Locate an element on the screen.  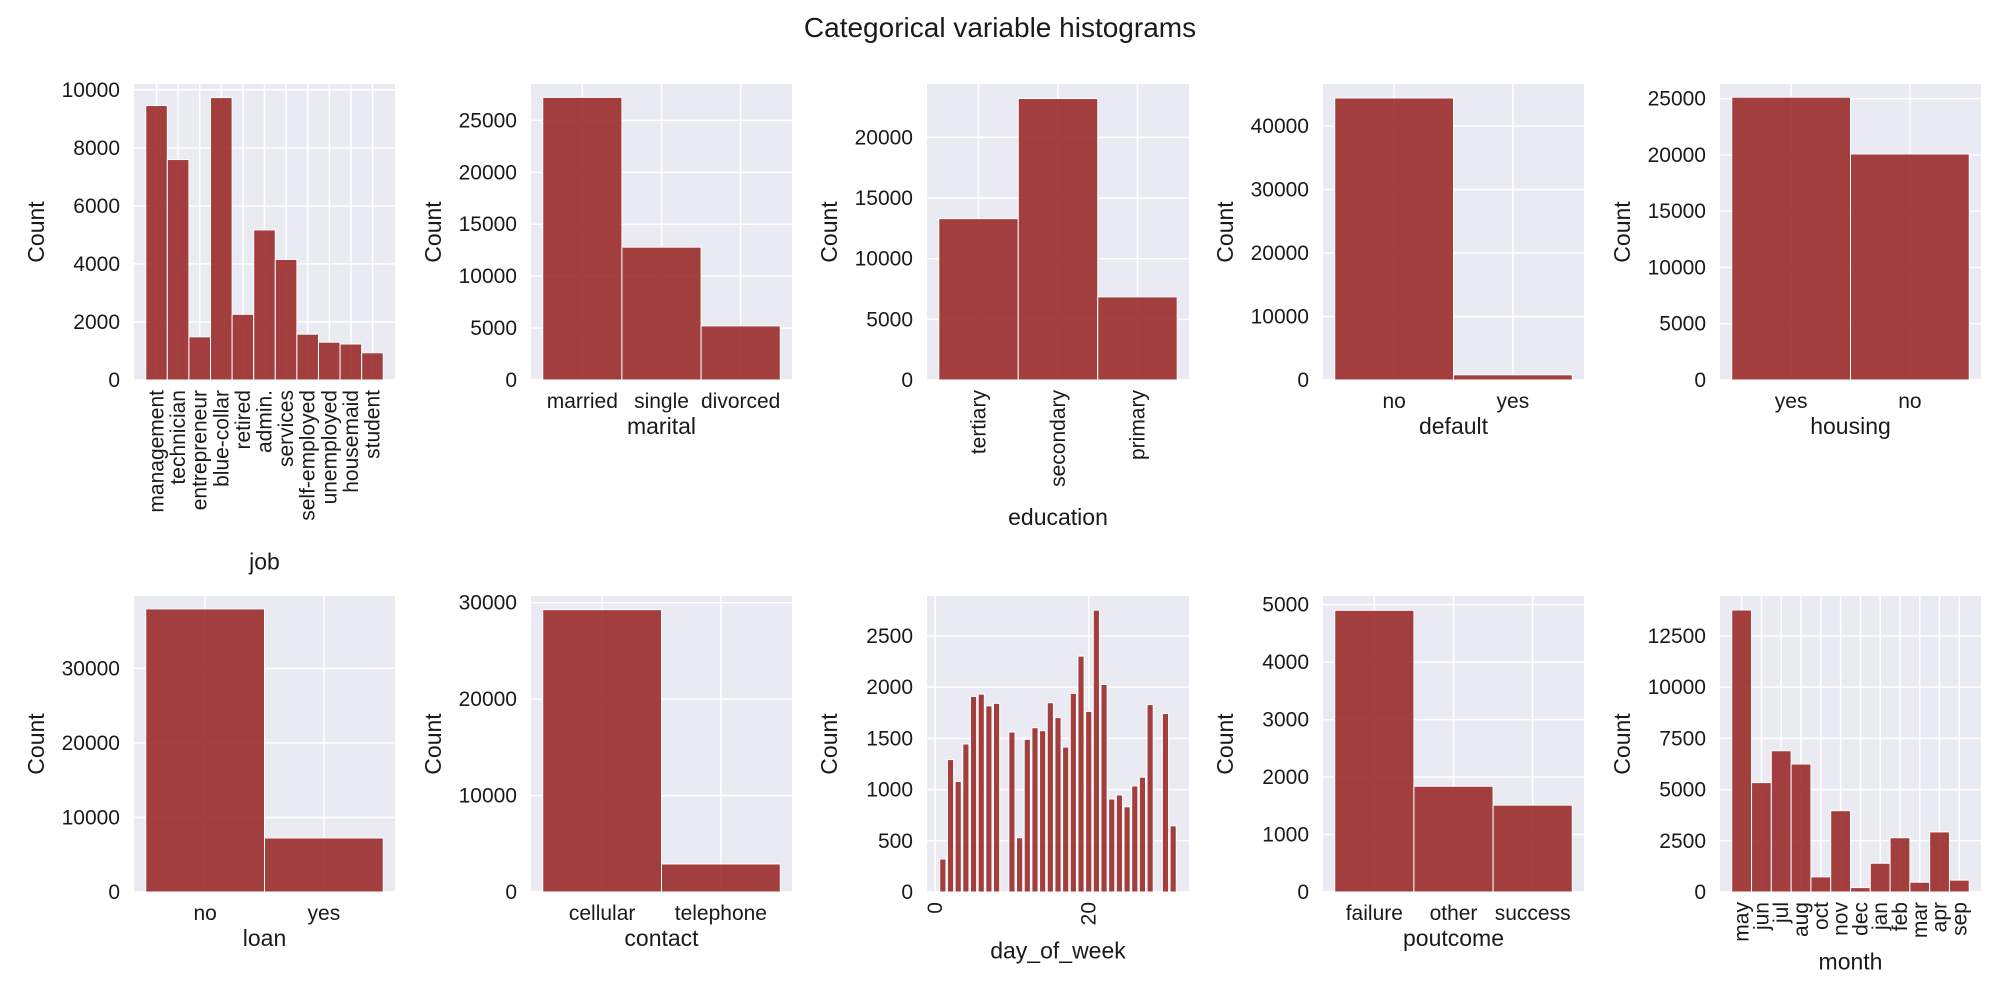
x-tick-label: nov is located at coordinates (1841, 919).